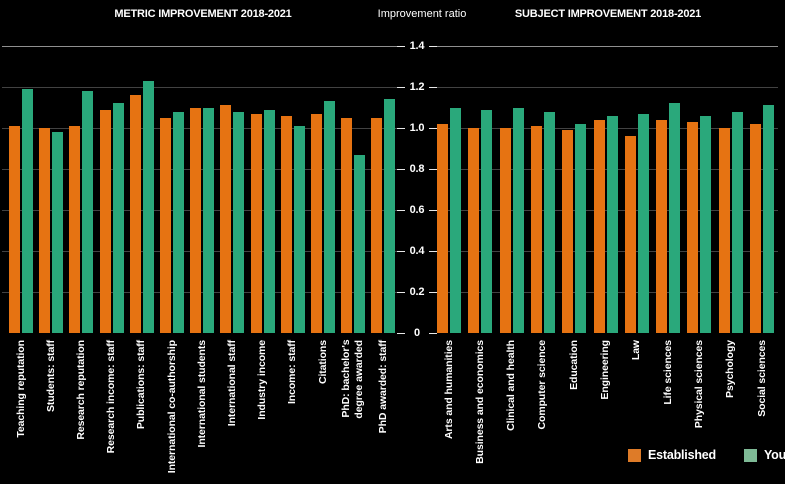 This screenshot has width=785, height=484. What do you see at coordinates (417, 169) in the screenshot?
I see `y-tick-label: 0.8` at bounding box center [417, 169].